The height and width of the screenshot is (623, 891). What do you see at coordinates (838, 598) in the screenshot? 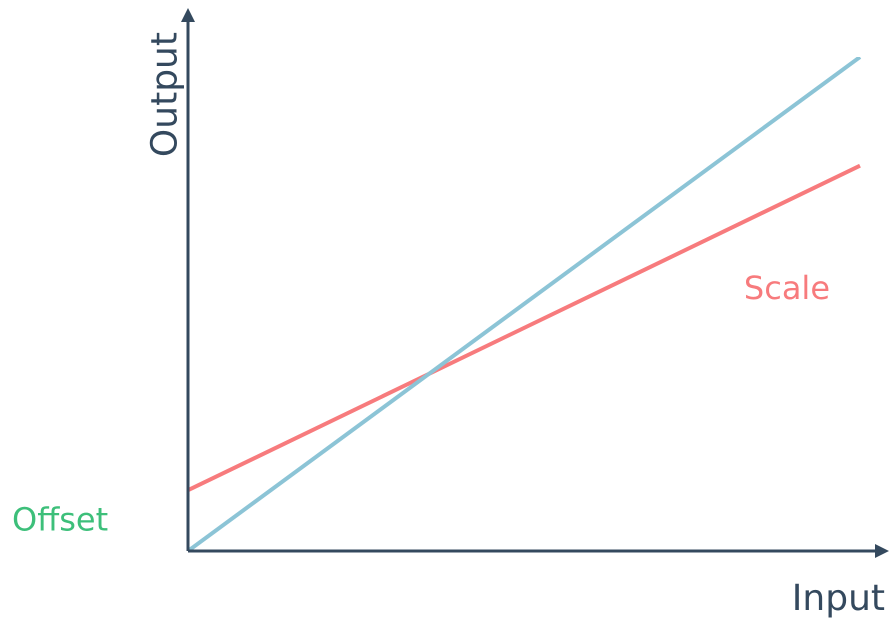
I see `x-axis-title: Input` at bounding box center [838, 598].